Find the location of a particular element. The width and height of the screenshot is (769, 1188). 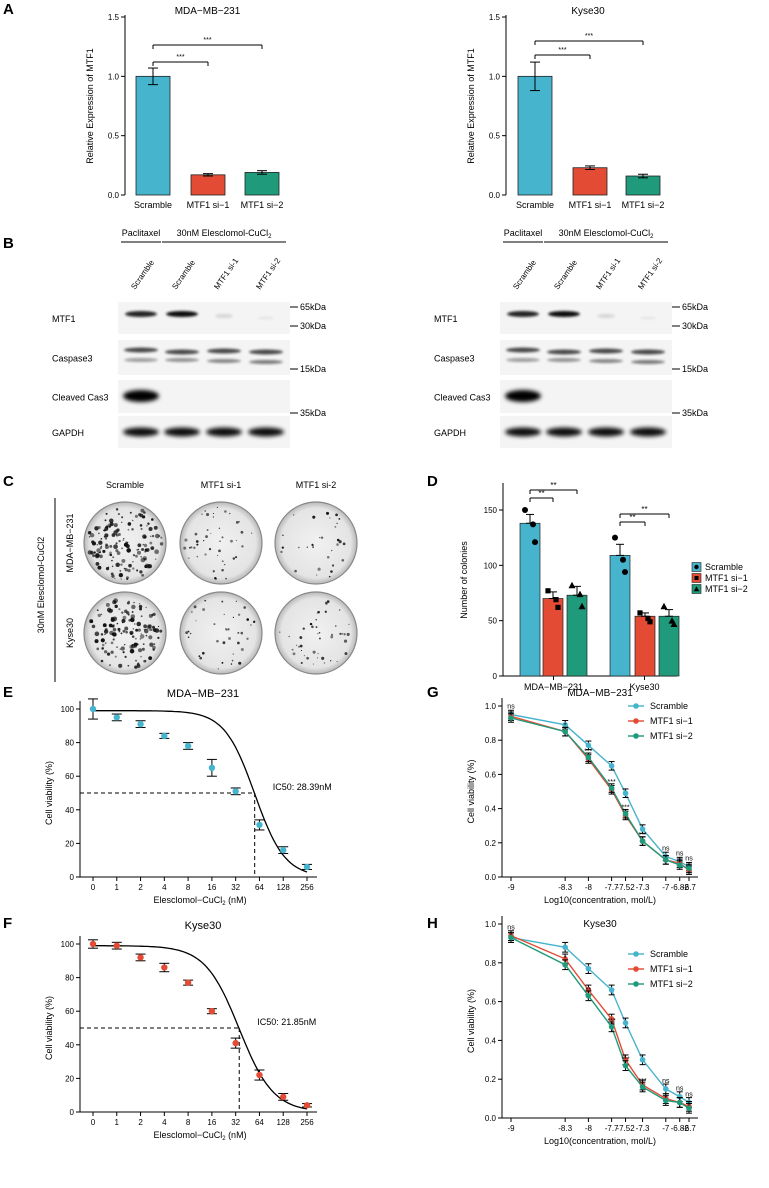

x-axis-label: Elesclomol−CuCl2 (nM) is located at coordinates (199, 901).